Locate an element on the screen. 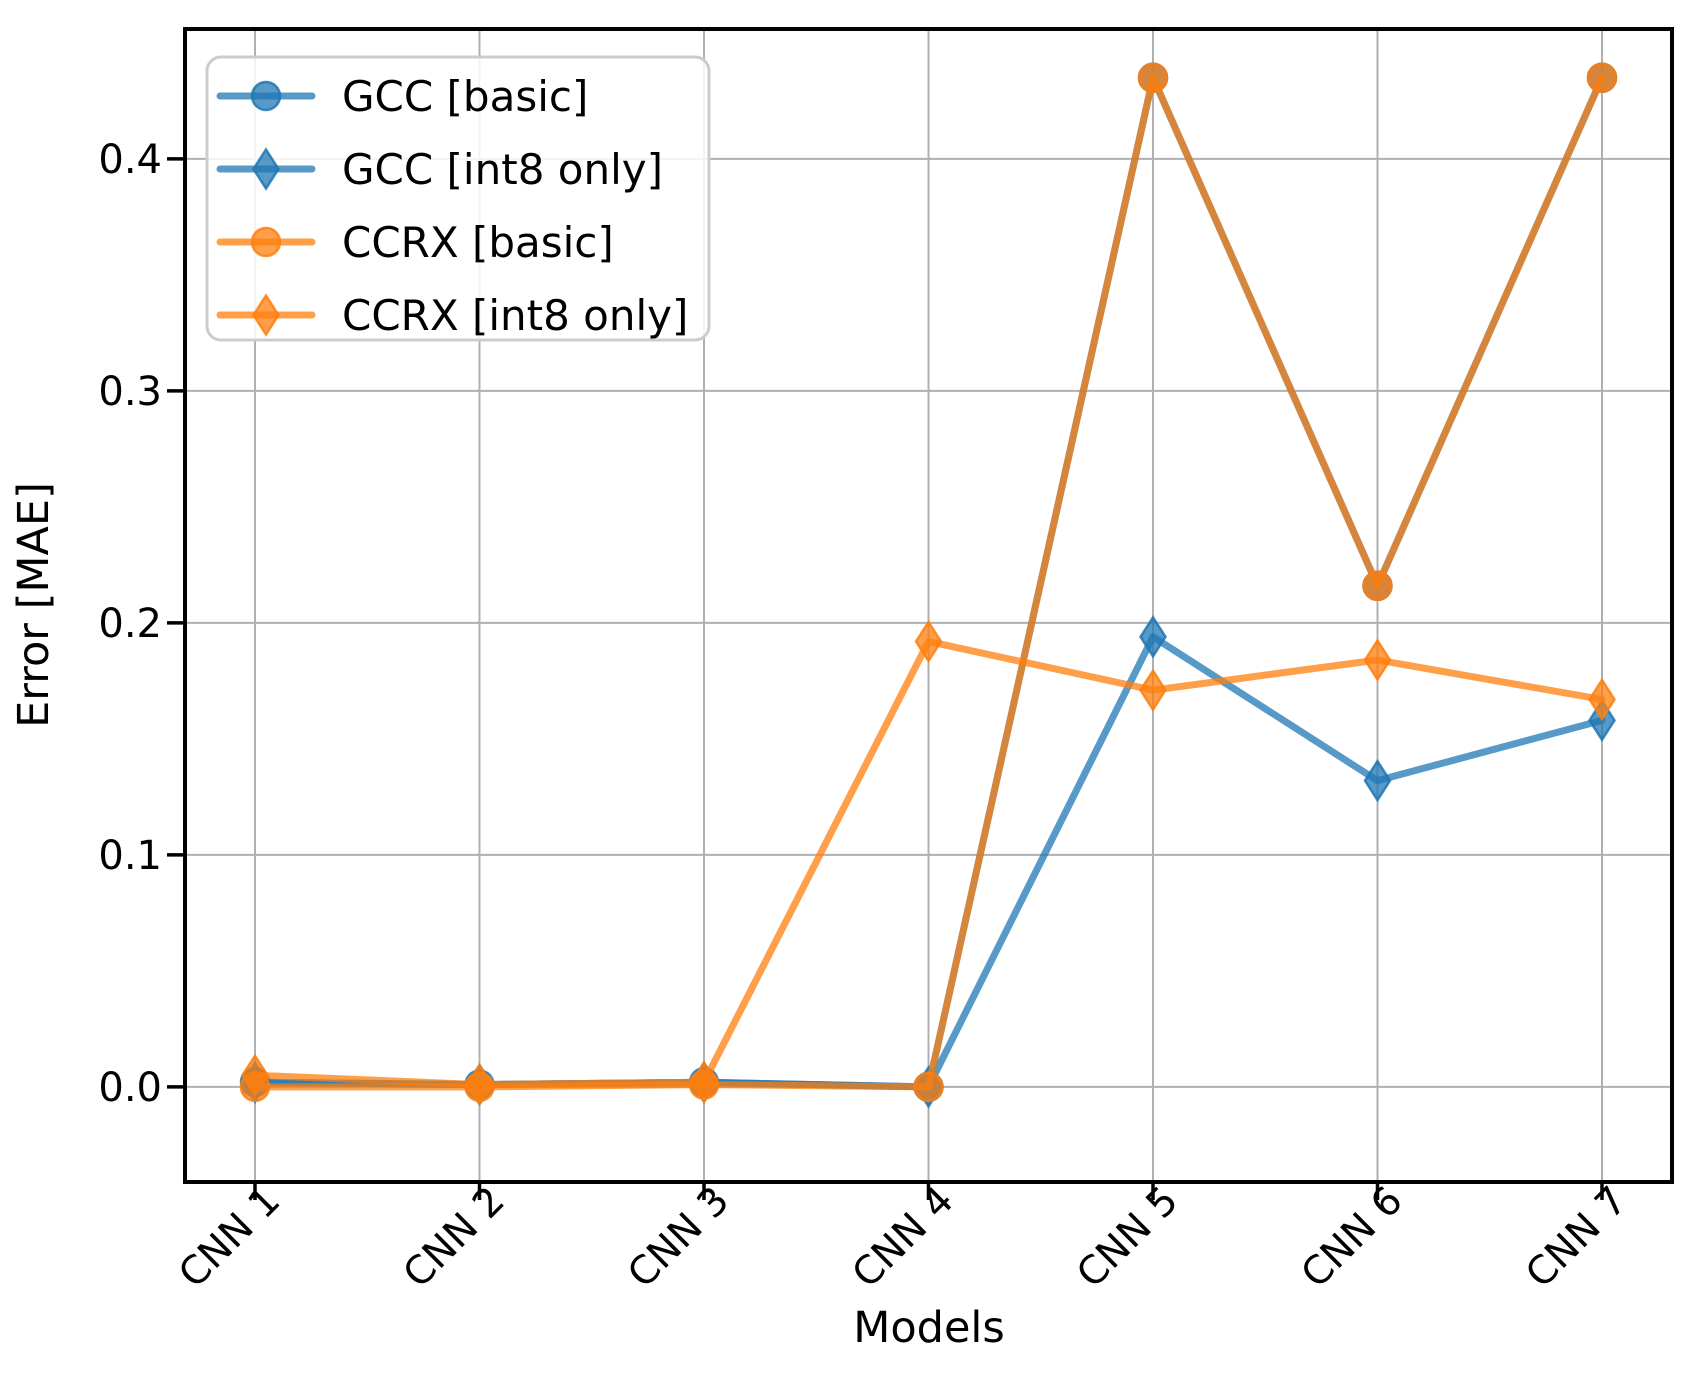 The image size is (1702, 1379). legend-ccrx-int8-only-diamond-marker is located at coordinates (266, 315).